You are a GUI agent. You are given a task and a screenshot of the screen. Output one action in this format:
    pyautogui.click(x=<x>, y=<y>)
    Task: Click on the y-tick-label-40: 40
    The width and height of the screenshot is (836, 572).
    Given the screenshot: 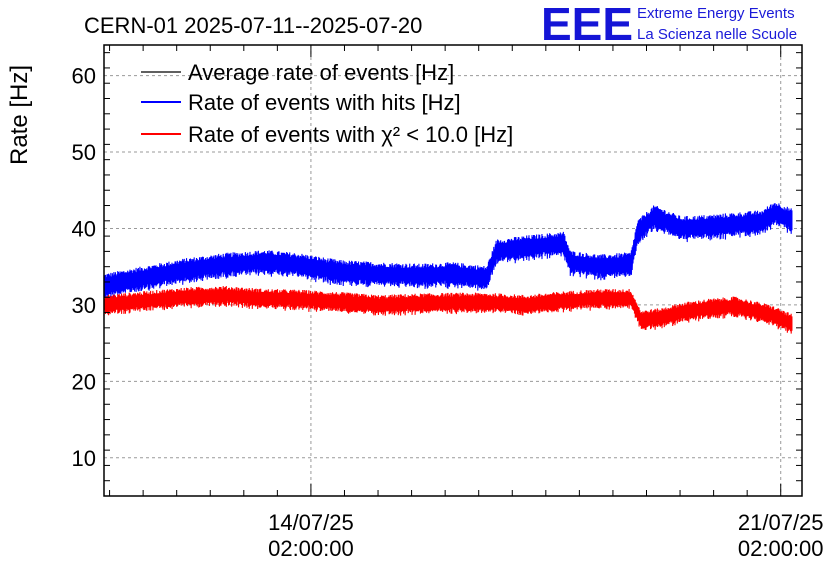 What is the action you would take?
    pyautogui.click(x=84, y=228)
    